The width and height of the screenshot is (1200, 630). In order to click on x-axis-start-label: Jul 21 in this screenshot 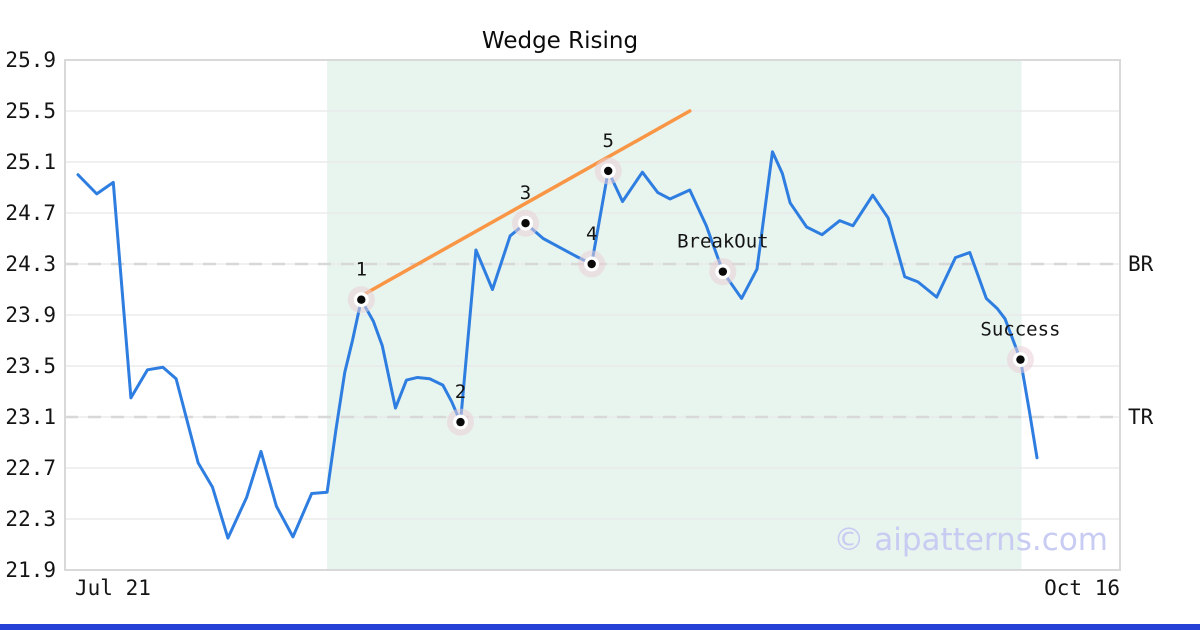, I will do `click(113, 588)`.